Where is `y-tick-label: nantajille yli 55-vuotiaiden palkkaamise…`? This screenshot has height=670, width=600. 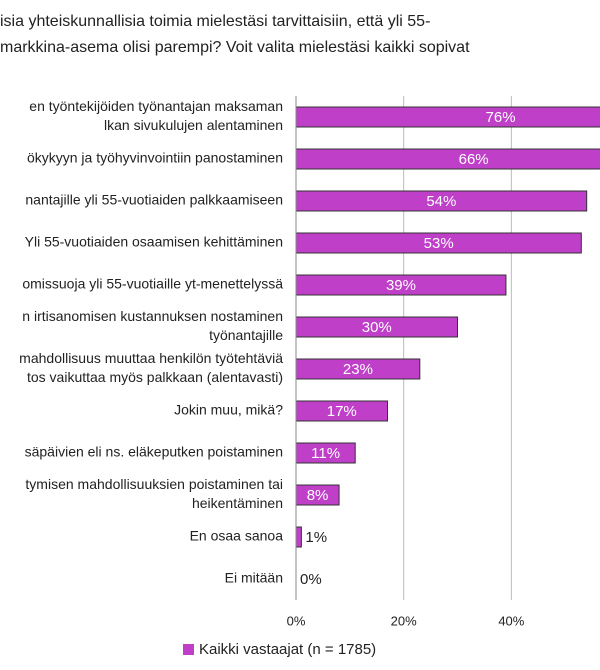 y-tick-label: nantajille yli 55-vuotiaiden palkkaamise… is located at coordinates (154, 200).